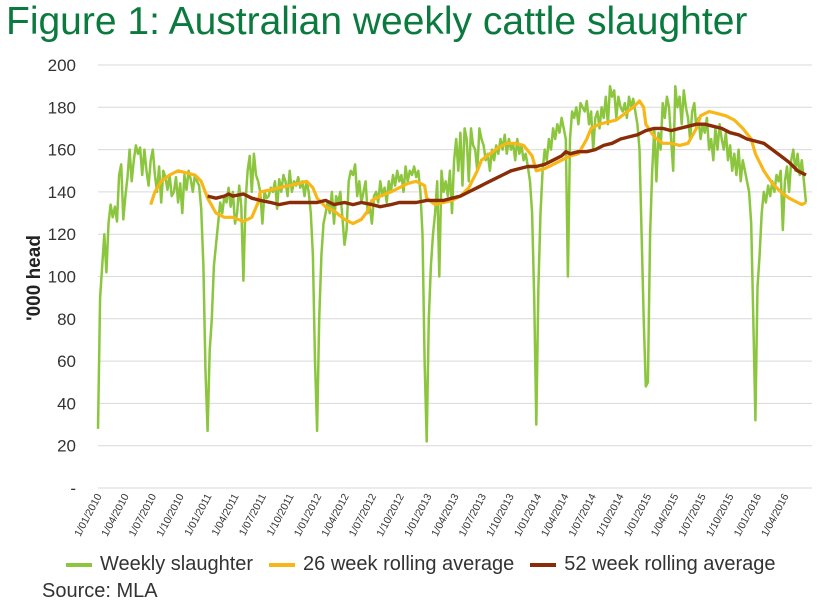  I want to click on legend-label-weekly: Weekly slaughter, so click(177, 564).